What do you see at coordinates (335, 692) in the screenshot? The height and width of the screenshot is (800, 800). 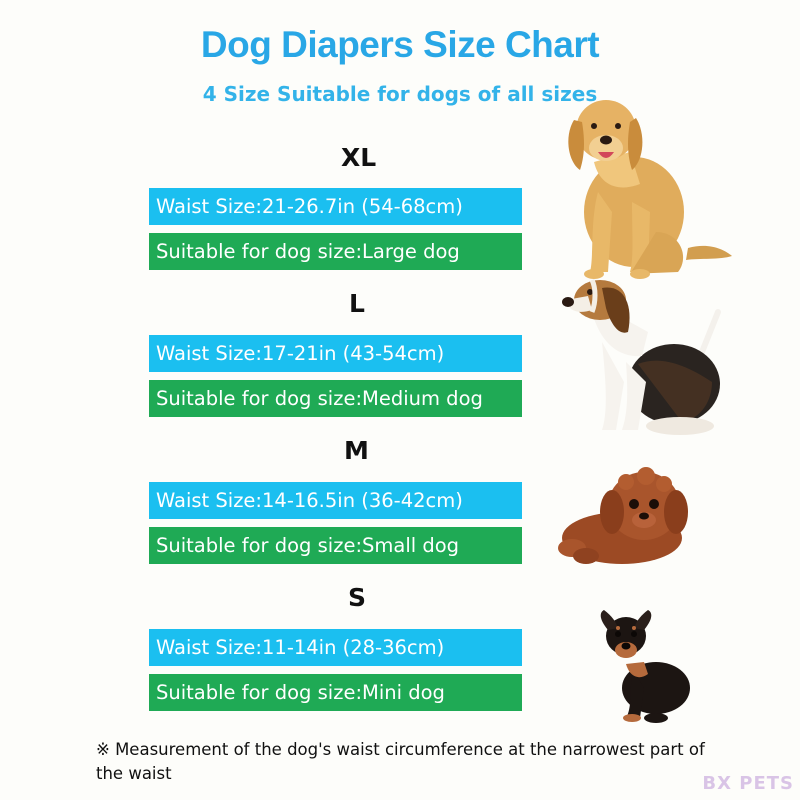 I see `suitable-dog-bar: Suitable for dog size:Mini dog` at bounding box center [335, 692].